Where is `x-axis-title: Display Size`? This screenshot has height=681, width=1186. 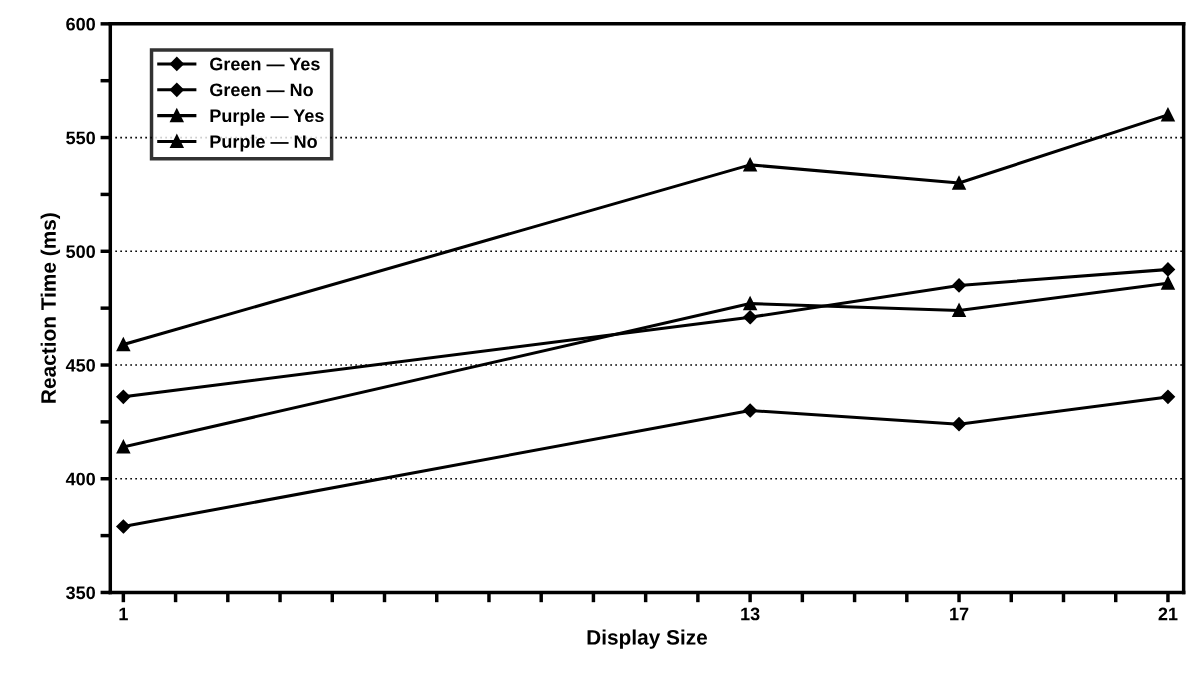
x-axis-title: Display Size is located at coordinates (647, 639).